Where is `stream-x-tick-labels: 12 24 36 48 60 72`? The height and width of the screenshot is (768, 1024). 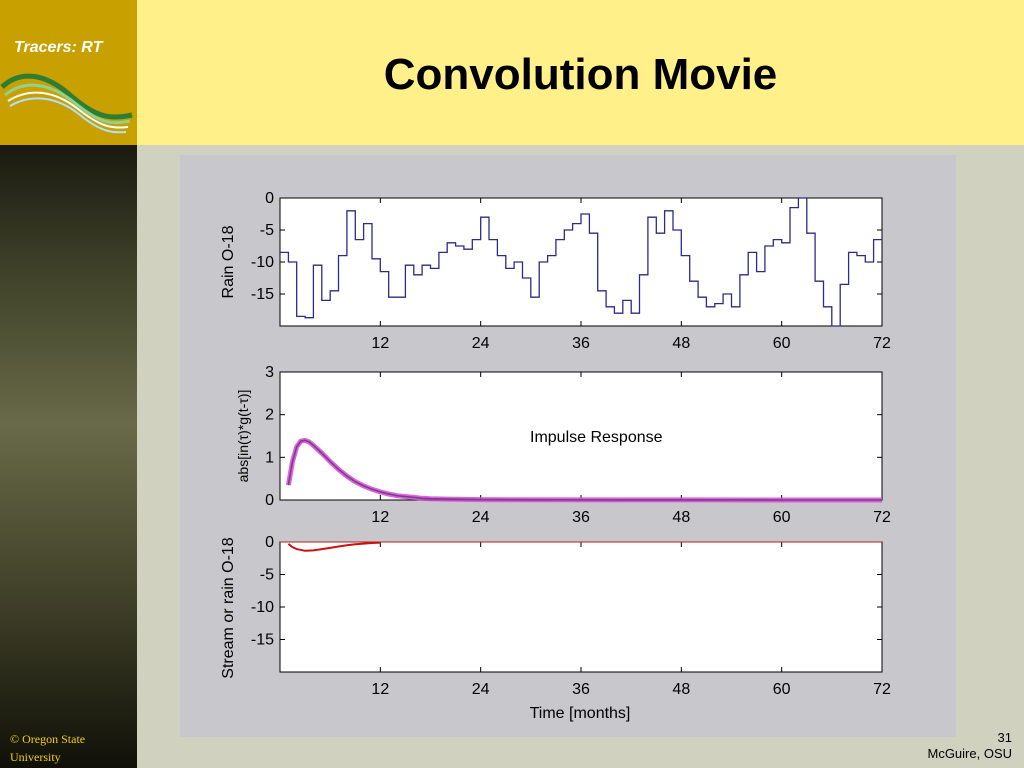 stream-x-tick-labels: 12 24 36 48 60 72 is located at coordinates (631, 689).